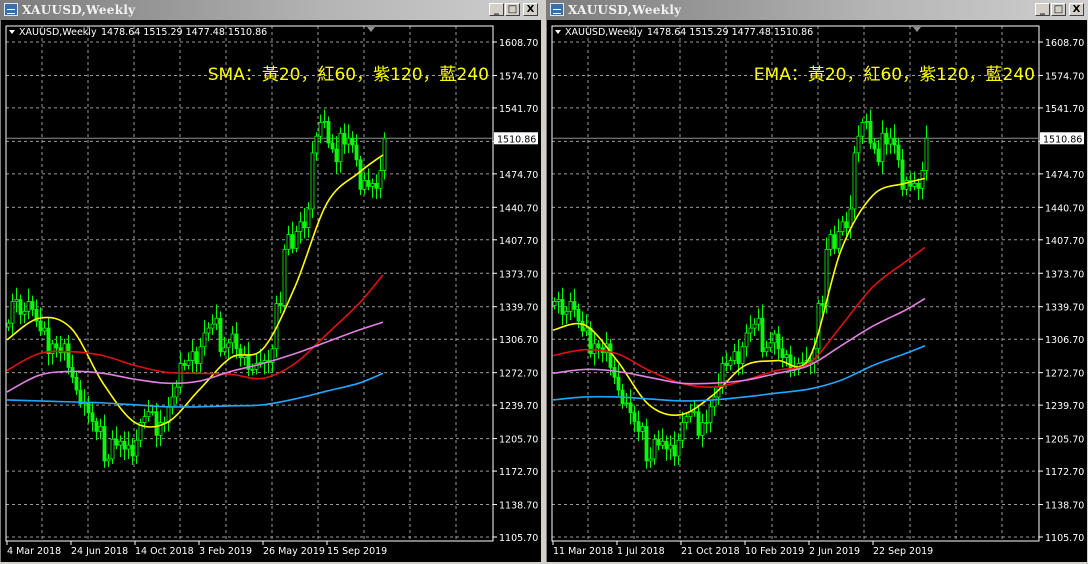 The height and width of the screenshot is (564, 1088). I want to click on y-tick-label: 1373.70, so click(518, 274).